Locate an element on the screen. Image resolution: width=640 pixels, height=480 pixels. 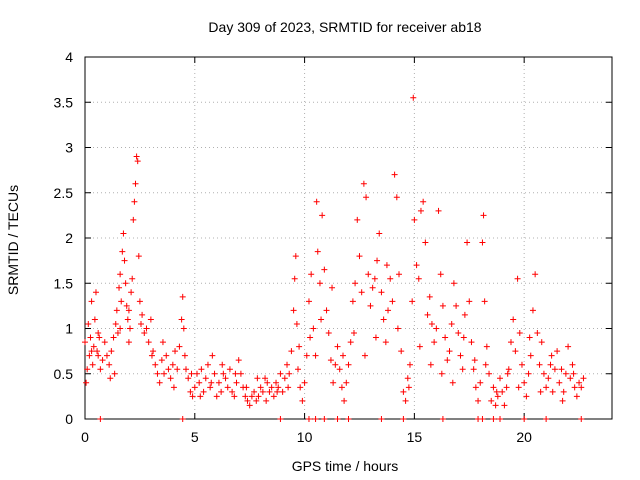
y-tick-label: 1.5 is located at coordinates (64, 283).